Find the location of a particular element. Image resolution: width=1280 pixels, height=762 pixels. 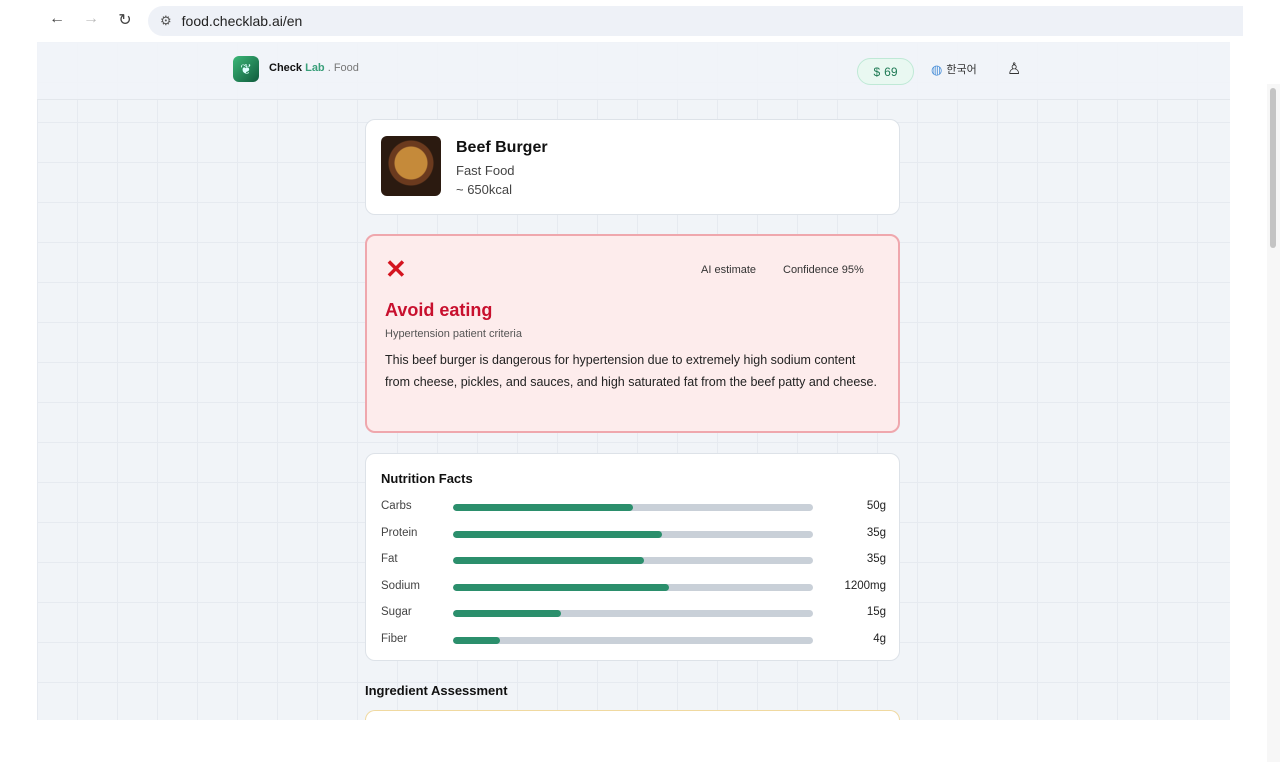

nutrient-row: Sugar 15g is located at coordinates (633, 613).